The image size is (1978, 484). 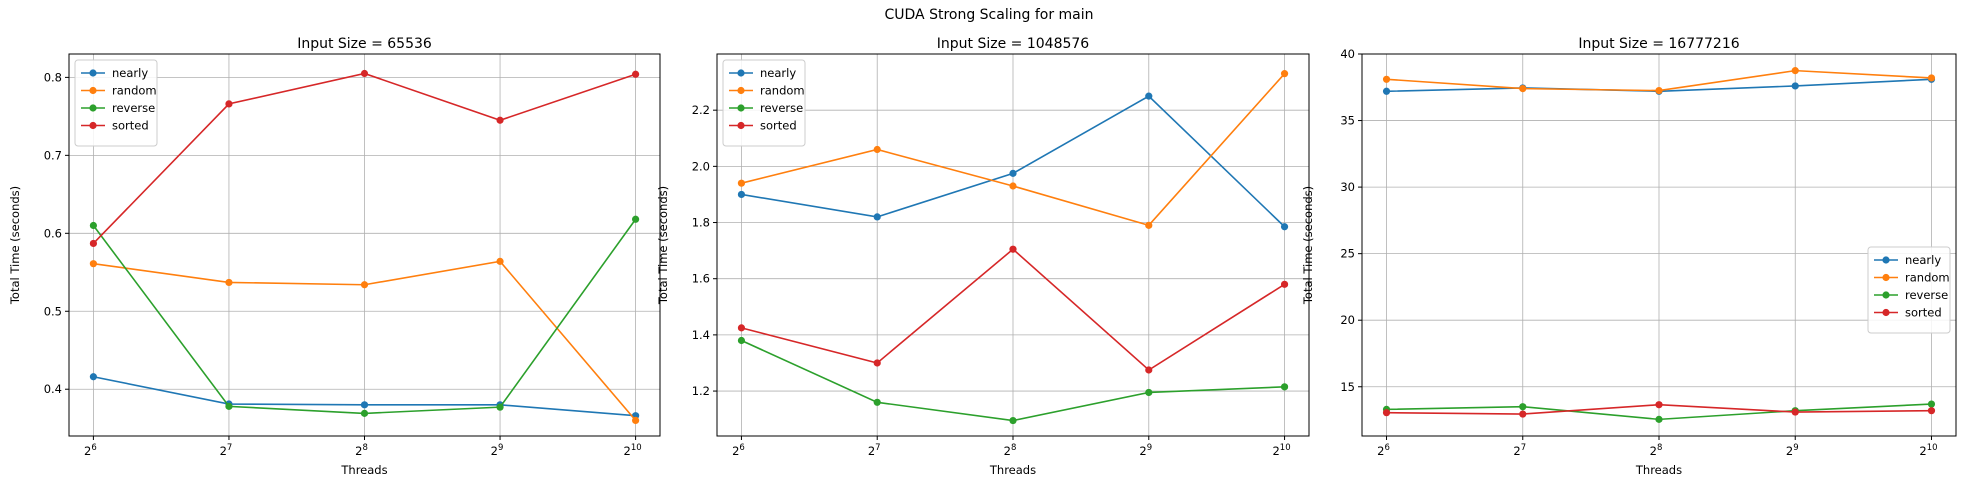 I want to click on y-tick-label: 25, so click(x=1347, y=254).